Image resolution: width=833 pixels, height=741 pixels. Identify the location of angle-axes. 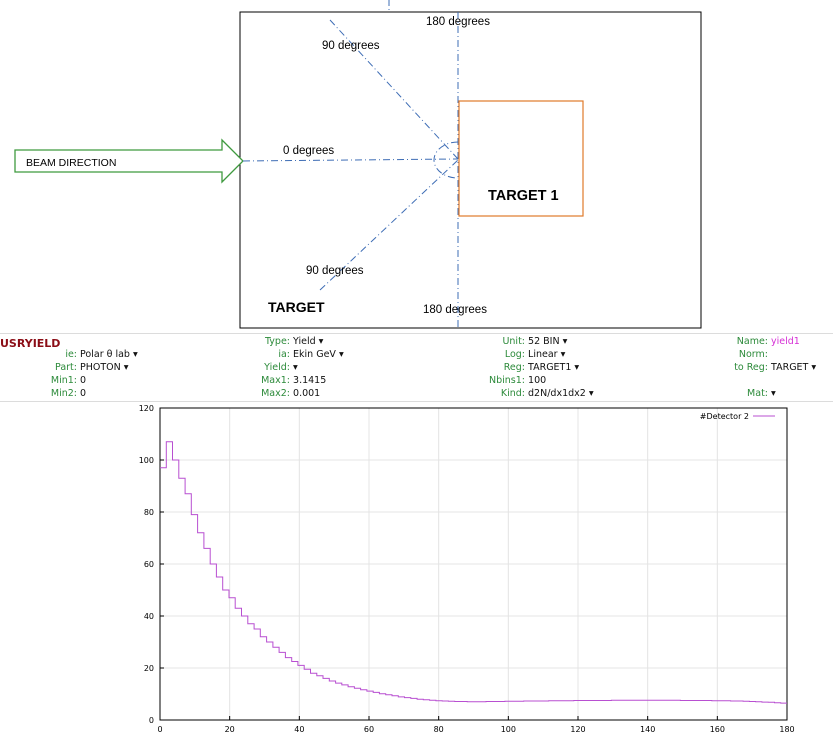
(350, 170).